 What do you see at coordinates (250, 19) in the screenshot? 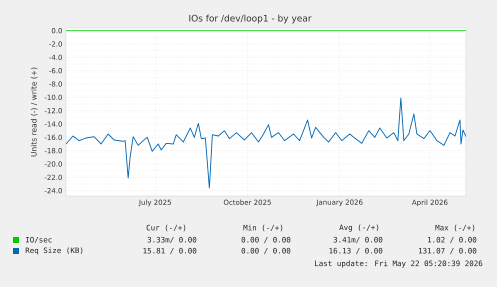
I see `chart-title: IOs for /dev/loop1 - by year` at bounding box center [250, 19].